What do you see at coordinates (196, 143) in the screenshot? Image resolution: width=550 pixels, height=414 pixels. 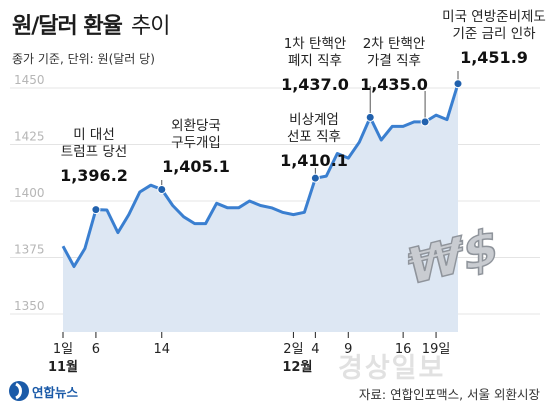 I see `annotation-text: 구두개입` at bounding box center [196, 143].